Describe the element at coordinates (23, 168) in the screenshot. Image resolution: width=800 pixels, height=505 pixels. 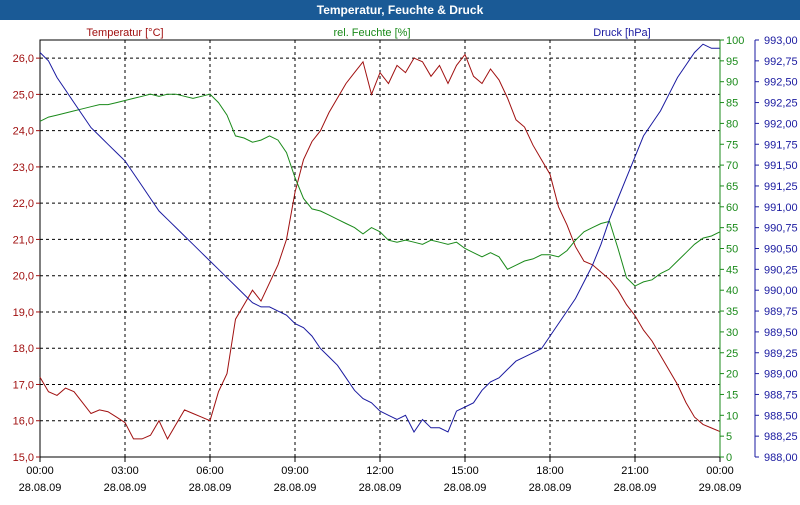
I see `temperature-tick-label: 23,0` at that location.